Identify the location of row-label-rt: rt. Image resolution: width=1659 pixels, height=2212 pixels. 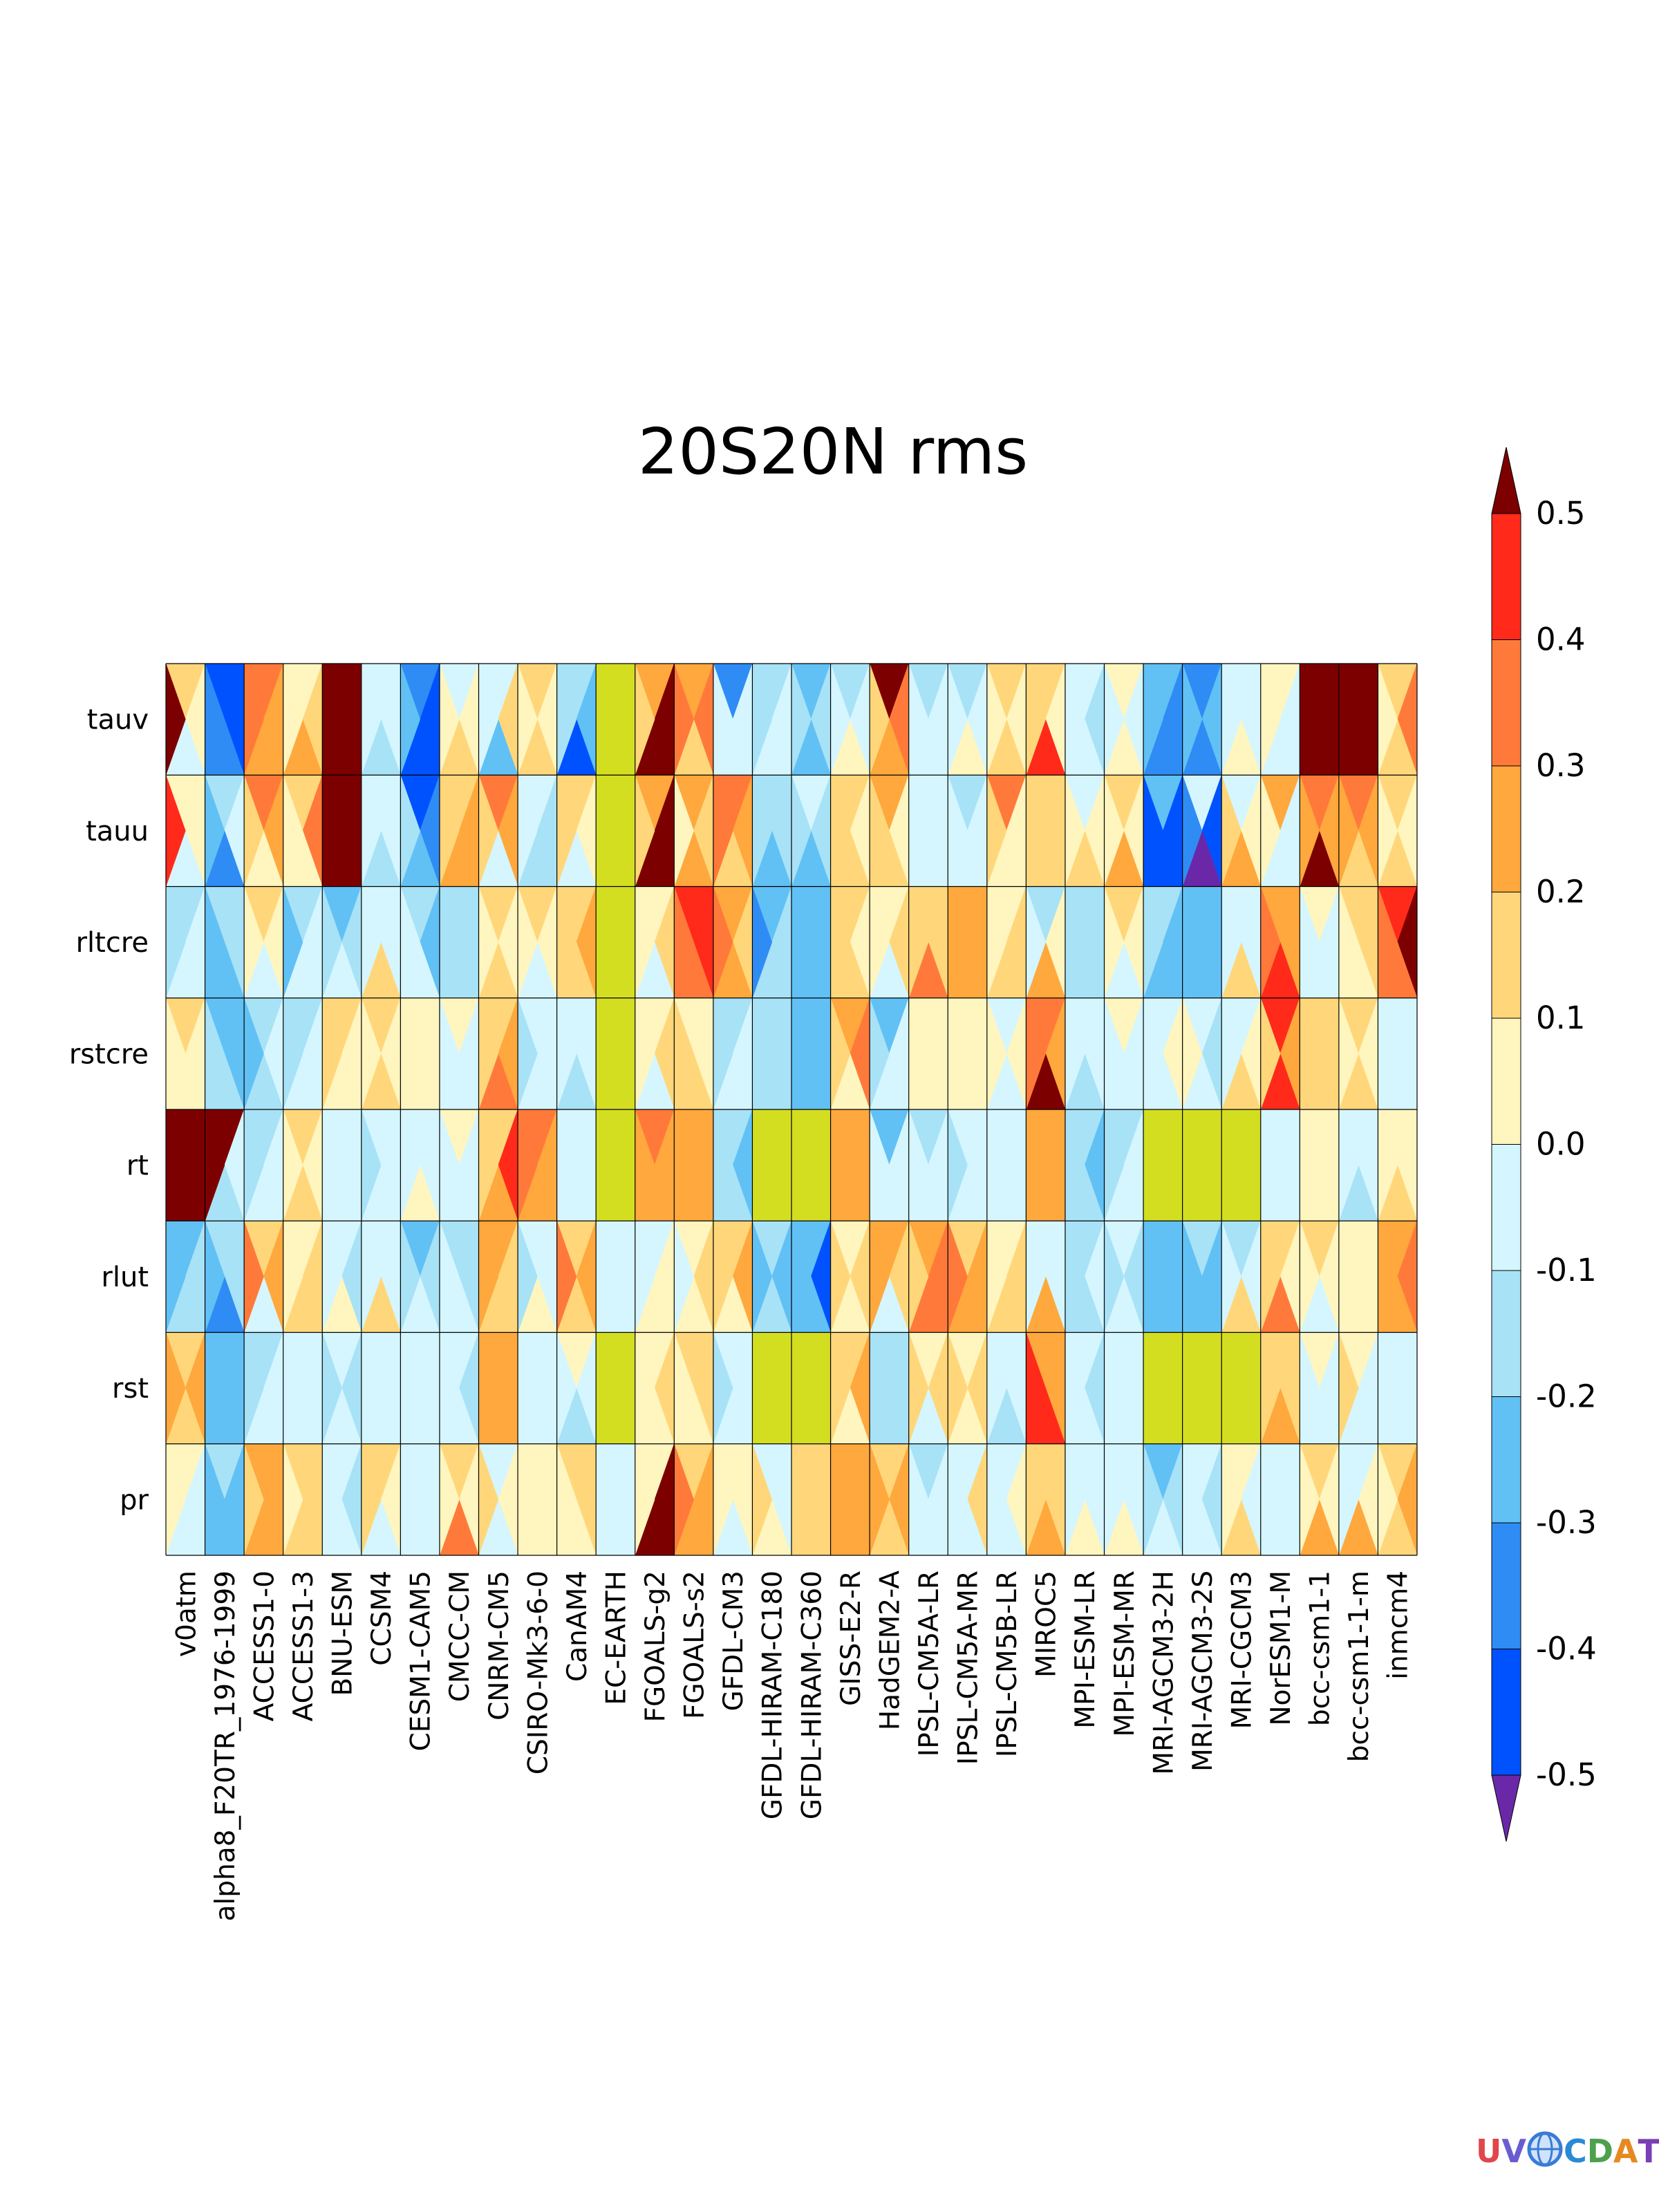
(138, 1166).